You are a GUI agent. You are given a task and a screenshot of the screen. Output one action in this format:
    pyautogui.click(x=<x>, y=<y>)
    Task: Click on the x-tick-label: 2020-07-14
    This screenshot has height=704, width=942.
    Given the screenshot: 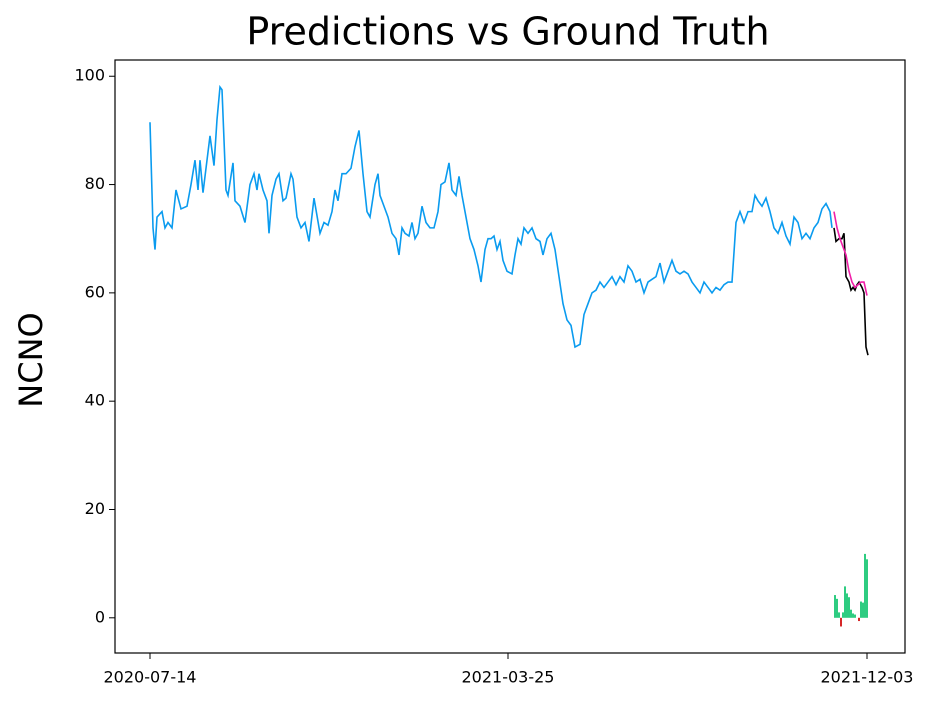 What is the action you would take?
    pyautogui.click(x=150, y=677)
    